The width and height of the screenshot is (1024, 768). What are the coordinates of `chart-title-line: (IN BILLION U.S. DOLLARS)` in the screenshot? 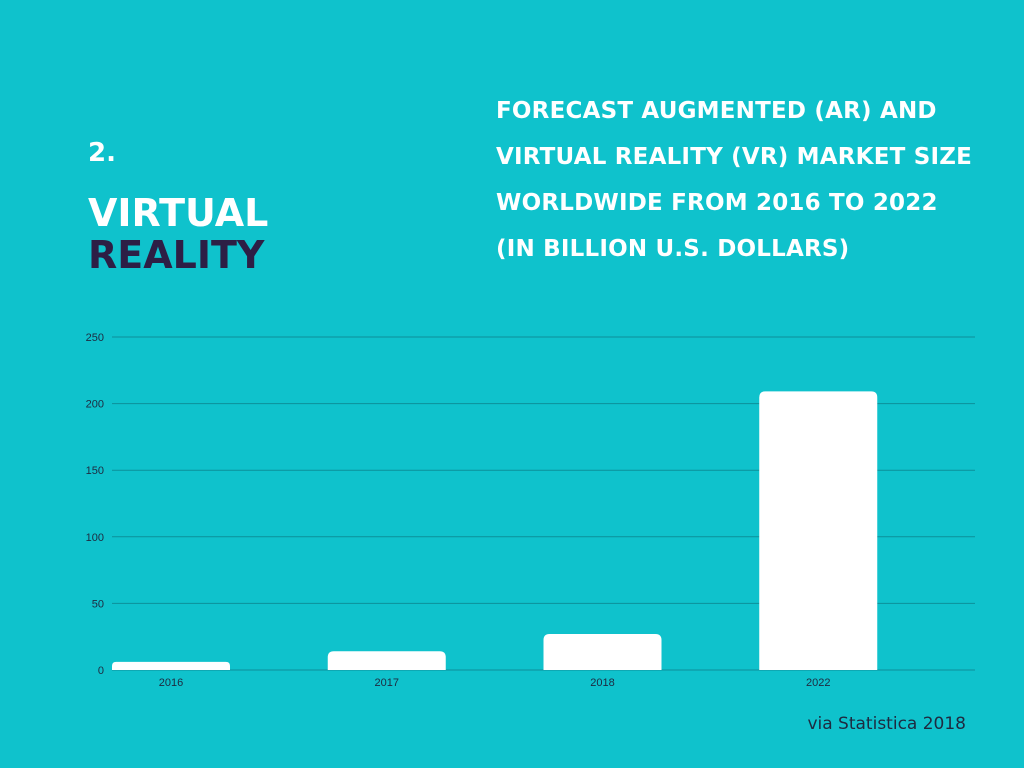 It's located at (673, 249).